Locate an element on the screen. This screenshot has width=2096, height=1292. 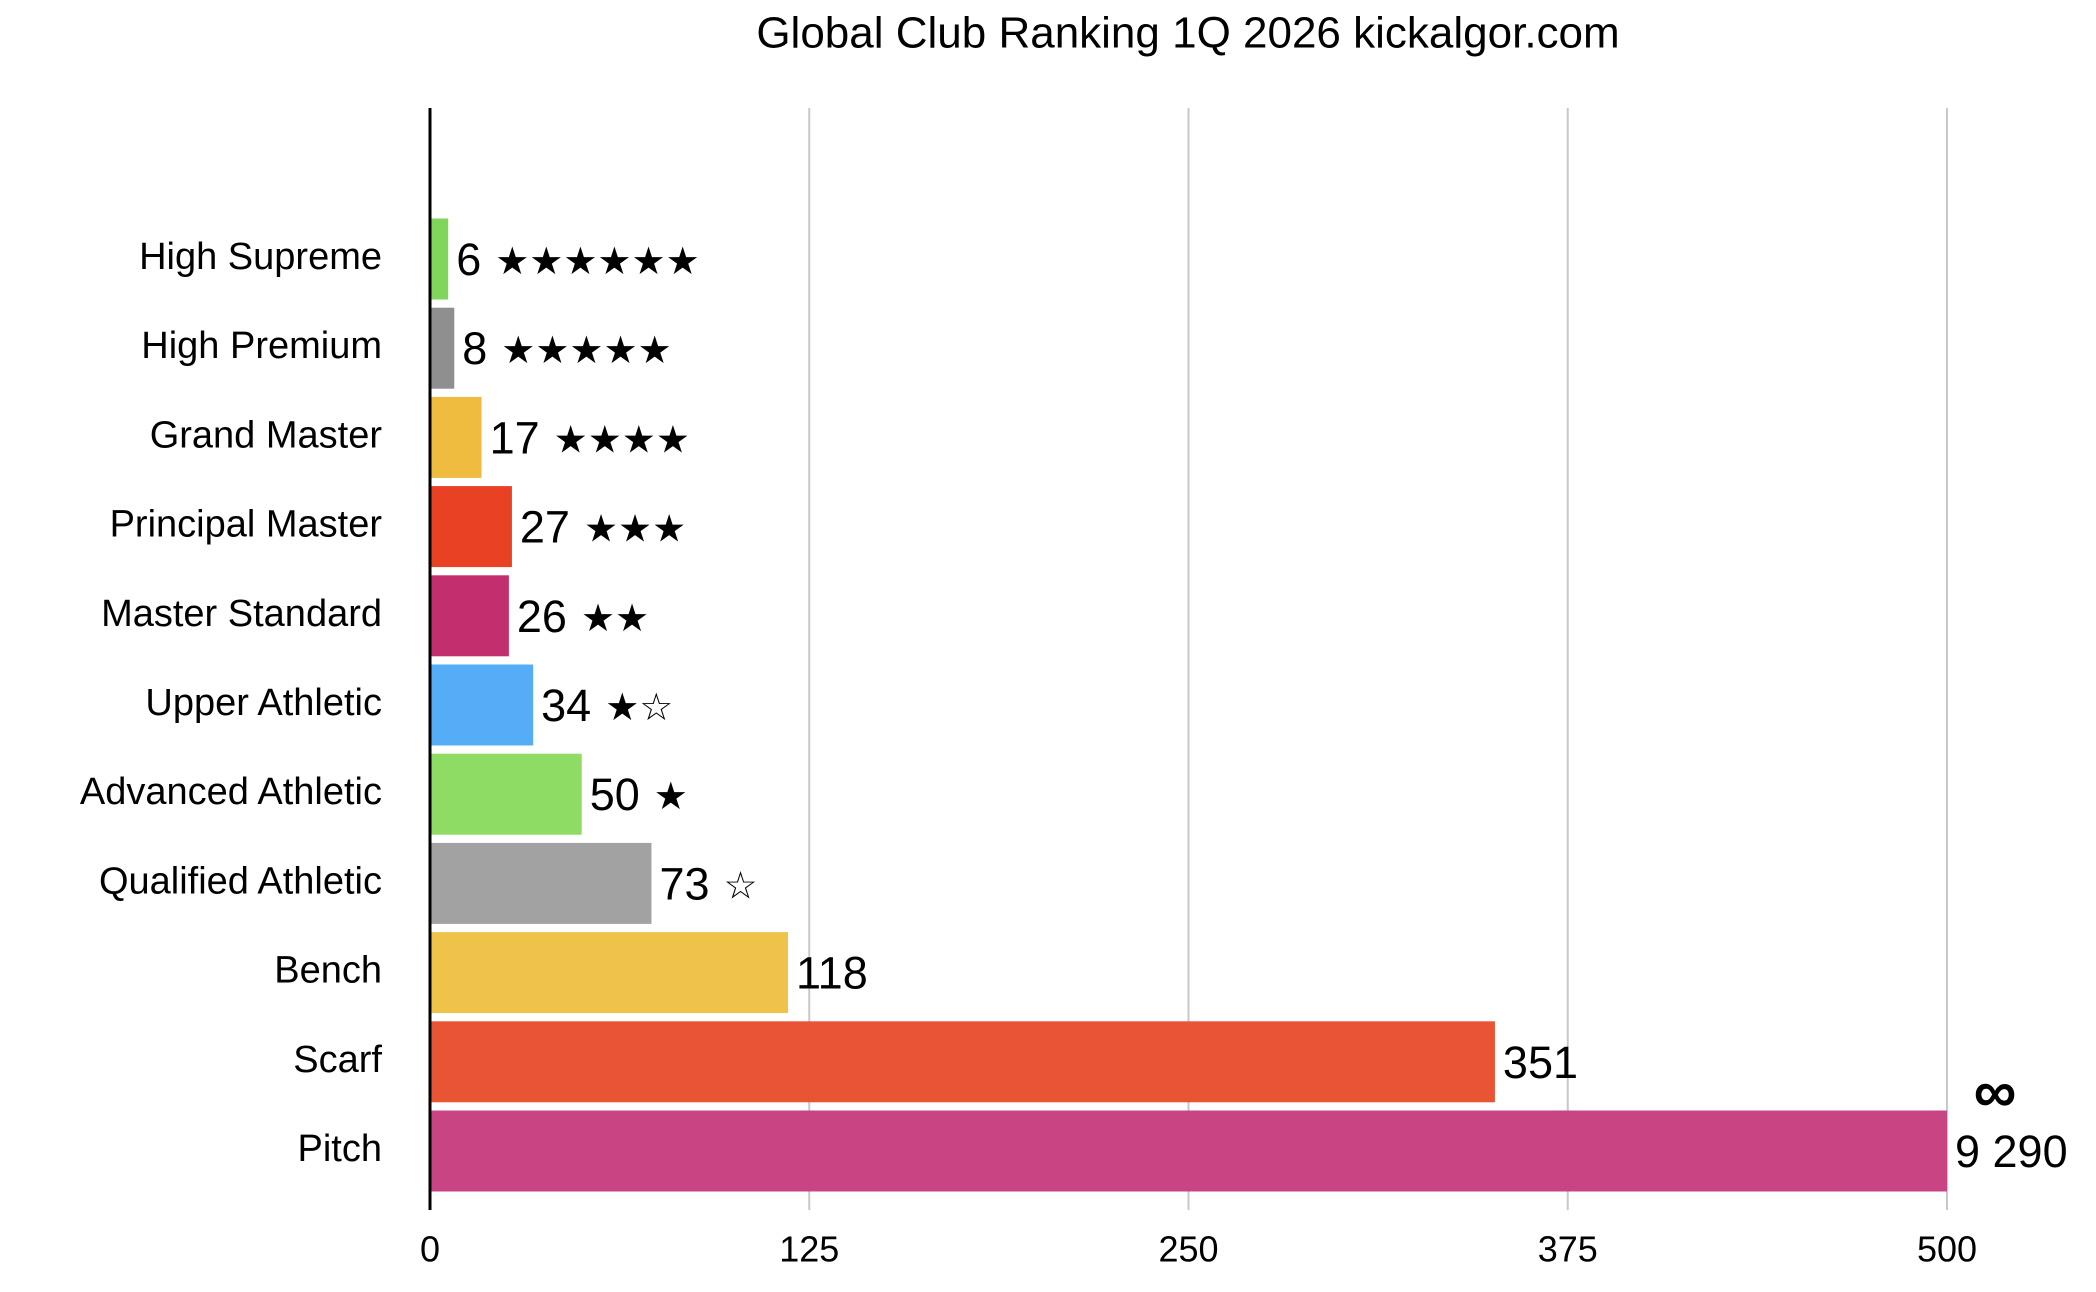
star-rating: ★★★★★ is located at coordinates (586, 350).